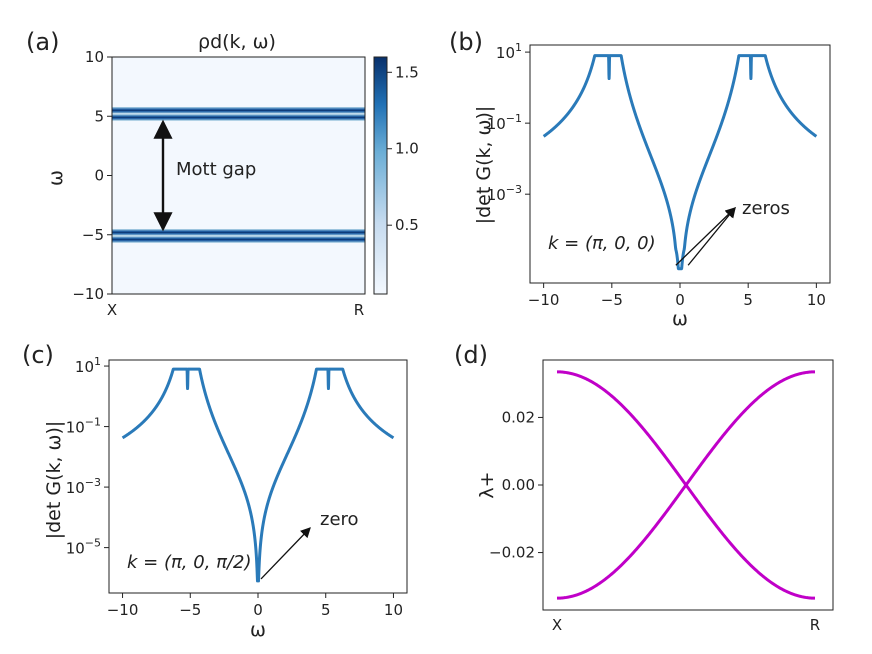 The width and height of the screenshot is (872, 654). Describe the element at coordinates (680, 162) in the screenshot. I see `panel-b-series-detG` at that location.